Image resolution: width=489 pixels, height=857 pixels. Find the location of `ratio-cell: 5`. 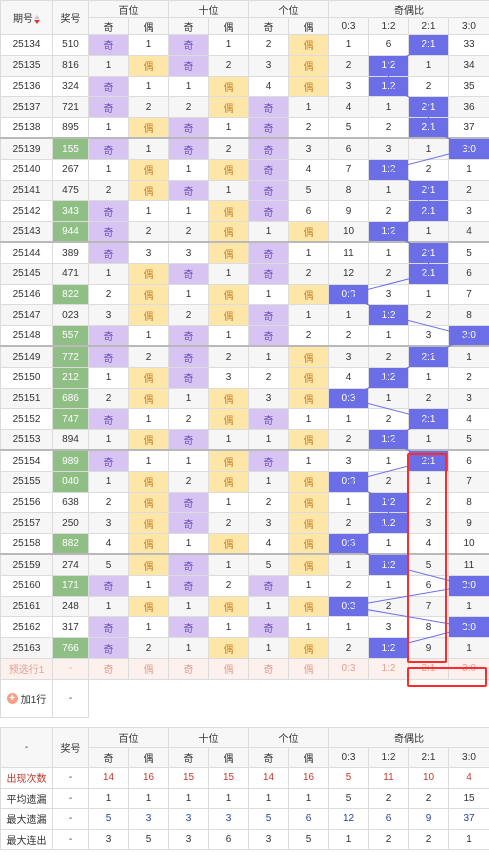

ratio-cell: 5 is located at coordinates (468, 440).